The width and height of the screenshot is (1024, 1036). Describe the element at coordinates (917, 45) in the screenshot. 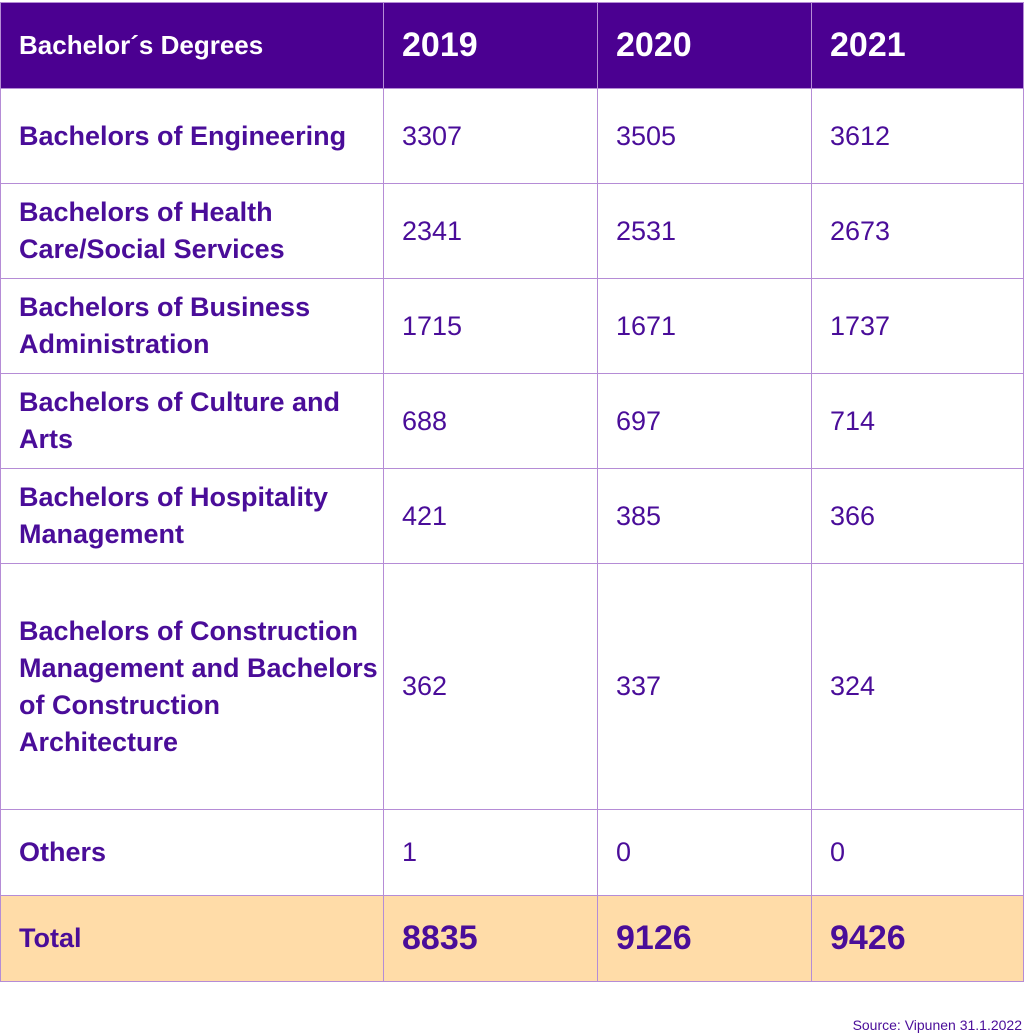

I see `header-year-2021: 2021` at that location.